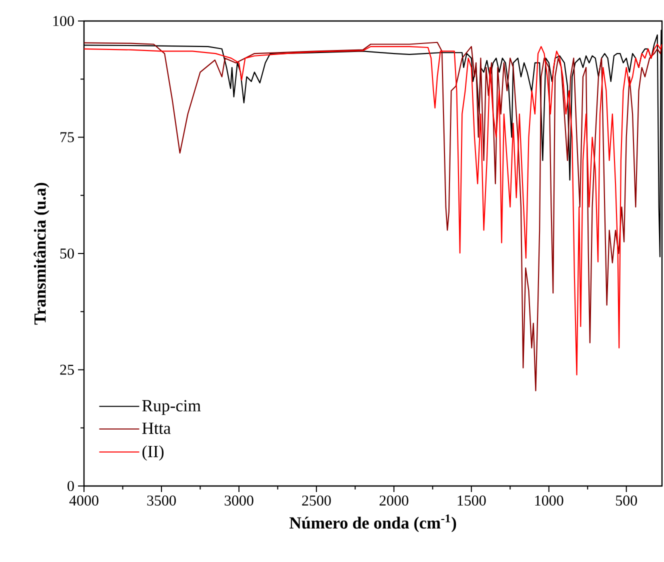 The image size is (664, 562). Describe the element at coordinates (83, 501) in the screenshot. I see `x-tick-label: 4000` at that location.